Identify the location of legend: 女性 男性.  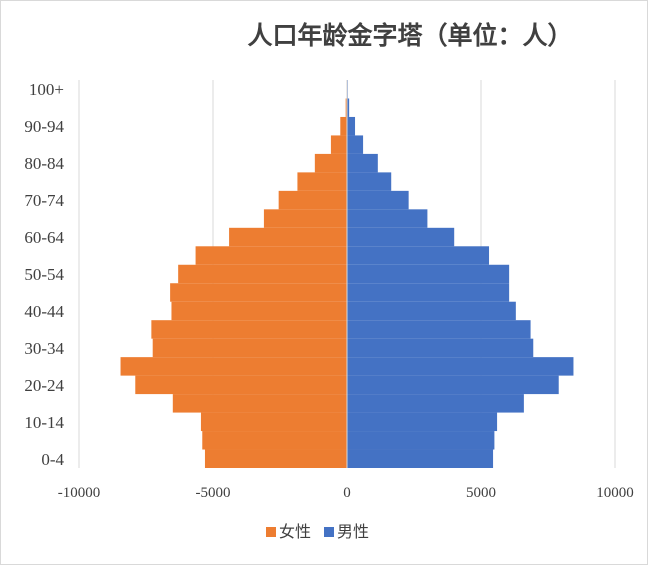
(317, 531).